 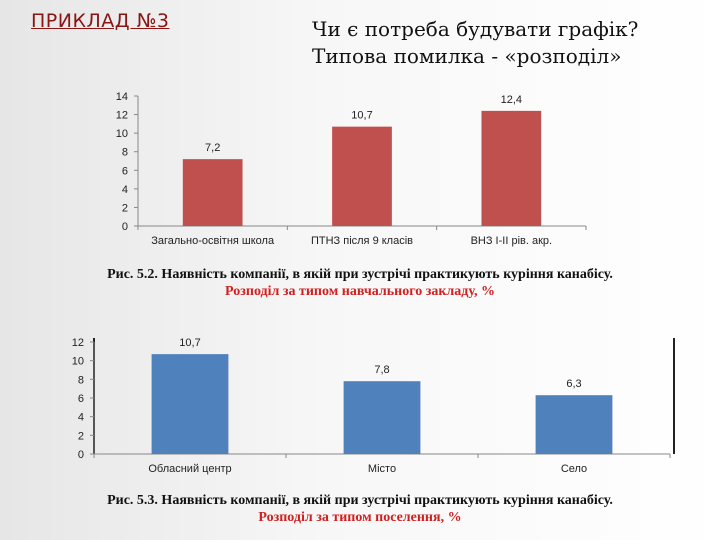 What do you see at coordinates (382, 469) in the screenshot?
I see `category-label: Місто` at bounding box center [382, 469].